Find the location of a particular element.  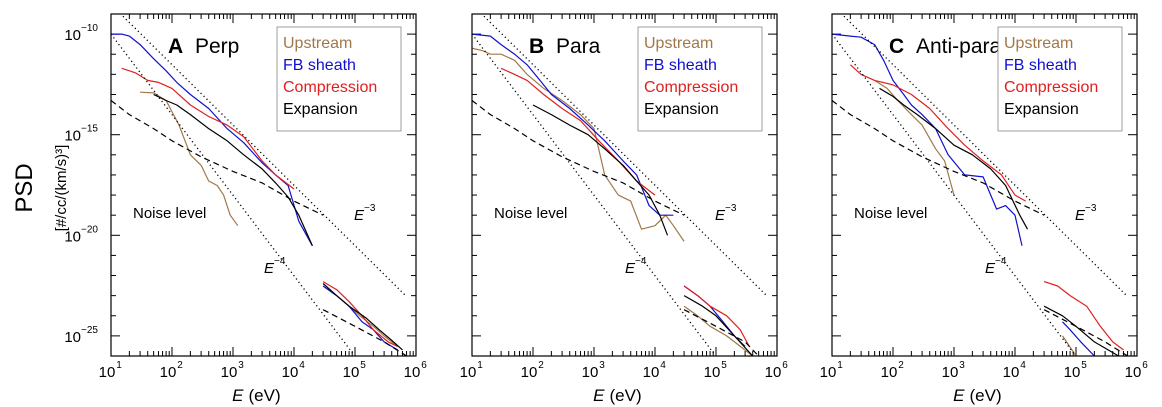

y-tick-exponent: −20 is located at coordinates (89, 229).